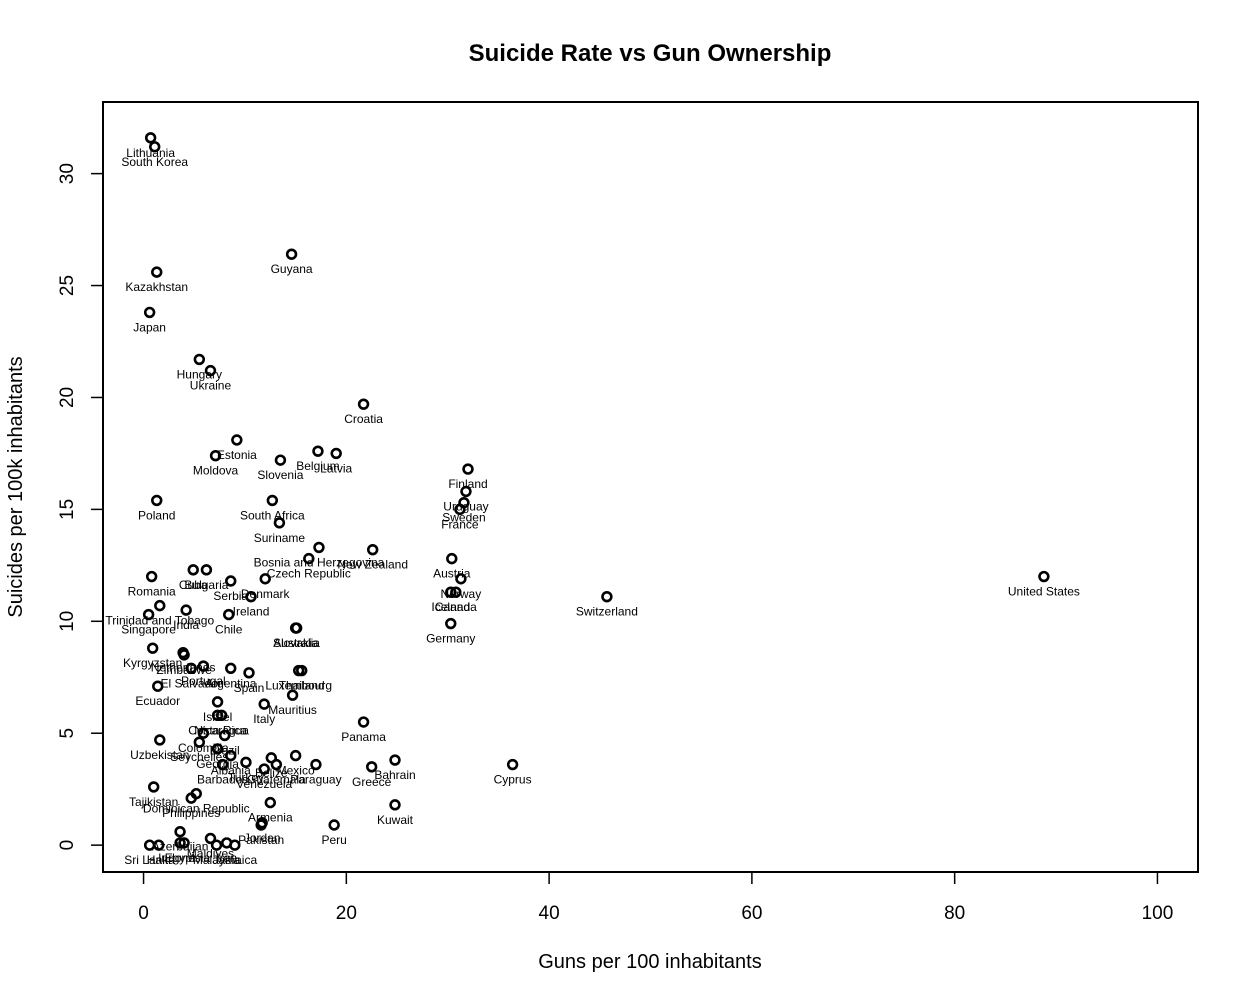 The width and height of the screenshot is (1250, 1000). I want to click on point-label: Israel, so click(217, 717).